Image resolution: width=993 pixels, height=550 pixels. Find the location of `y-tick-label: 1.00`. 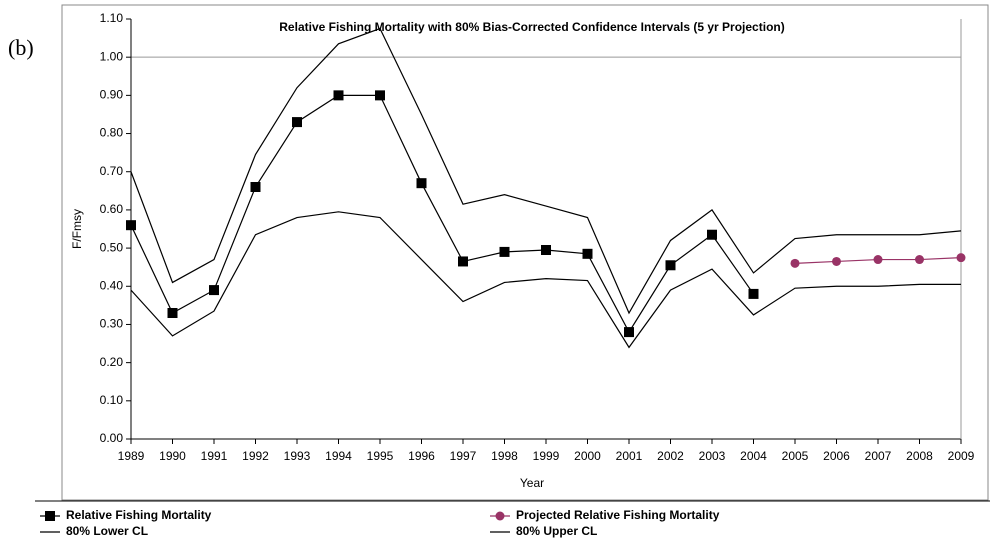

y-tick-label: 1.00 is located at coordinates (112, 56).